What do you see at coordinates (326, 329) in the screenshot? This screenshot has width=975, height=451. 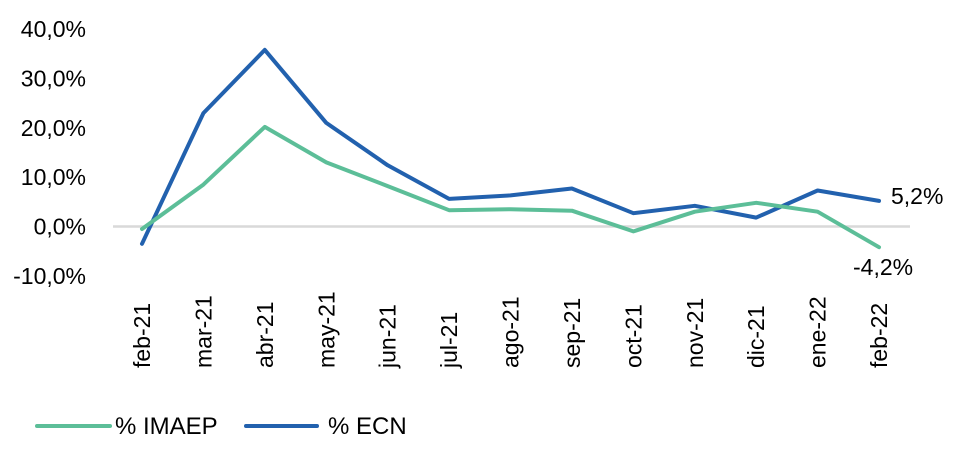 I see `x-tick-label: may-21` at bounding box center [326, 329].